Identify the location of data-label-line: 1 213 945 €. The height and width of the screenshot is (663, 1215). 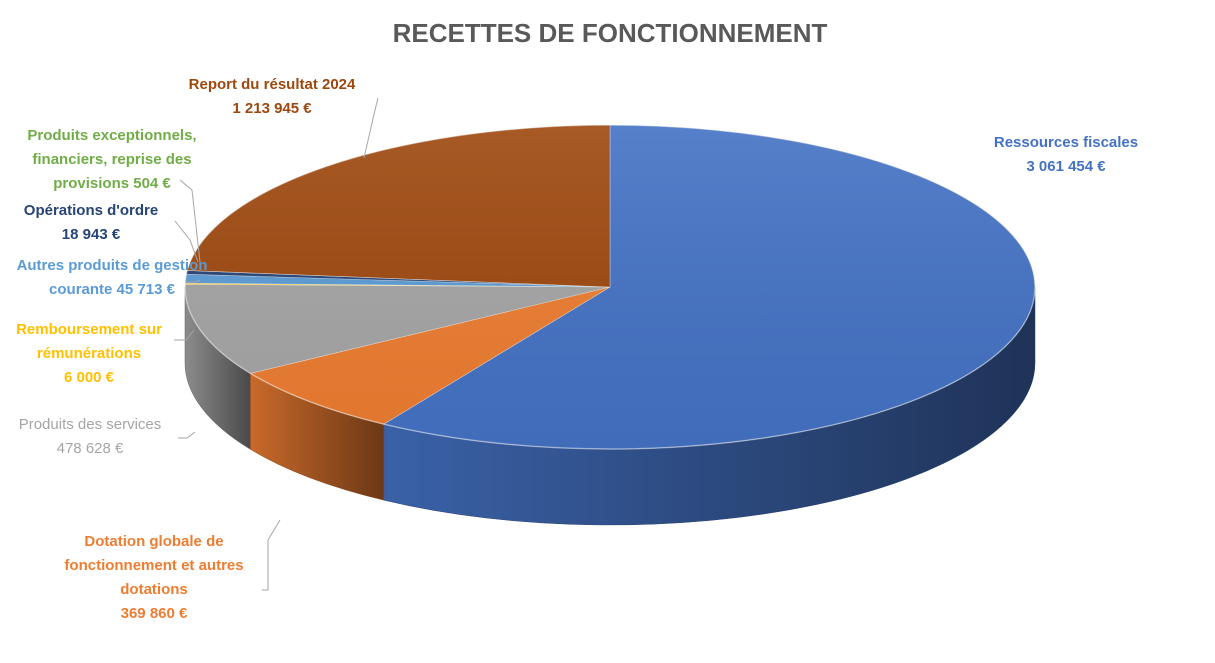
(272, 108).